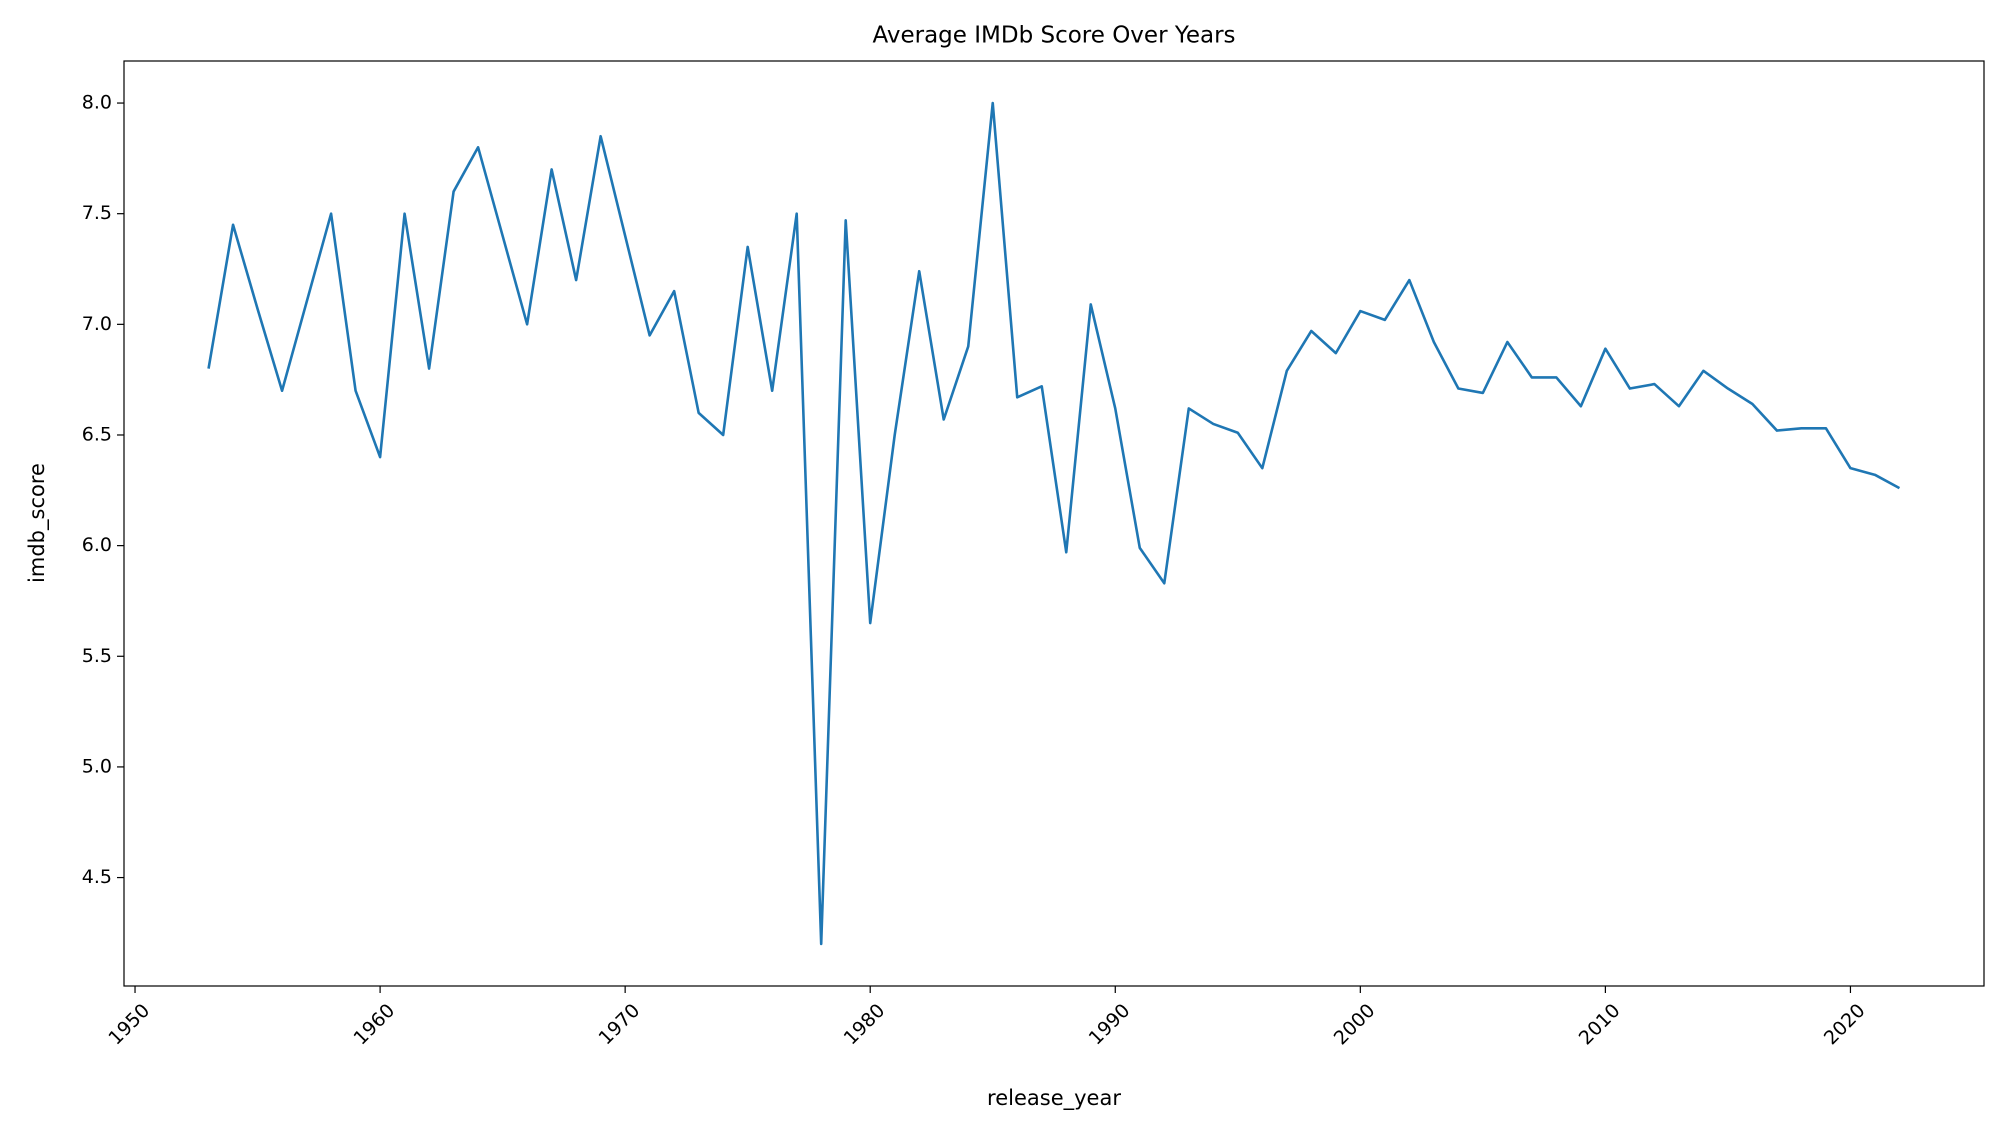 The width and height of the screenshot is (2003, 1136). What do you see at coordinates (97, 213) in the screenshot?
I see `y-tick-label: 7.5` at bounding box center [97, 213].